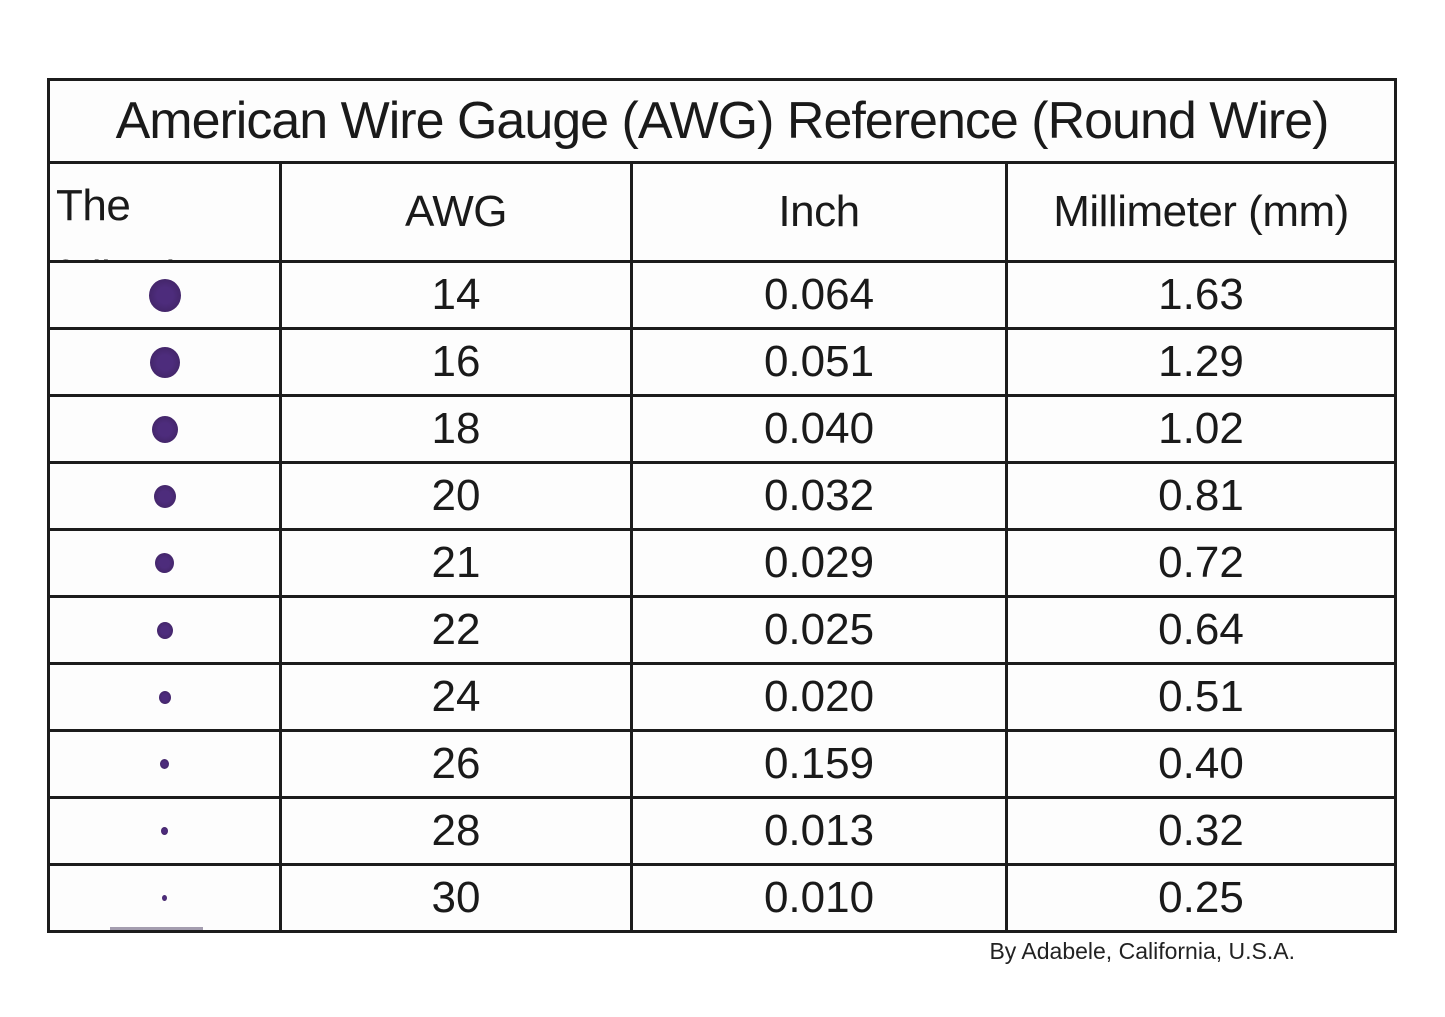 This screenshot has height=1017, width=1445. I want to click on inch-value: 0.051, so click(820, 362).